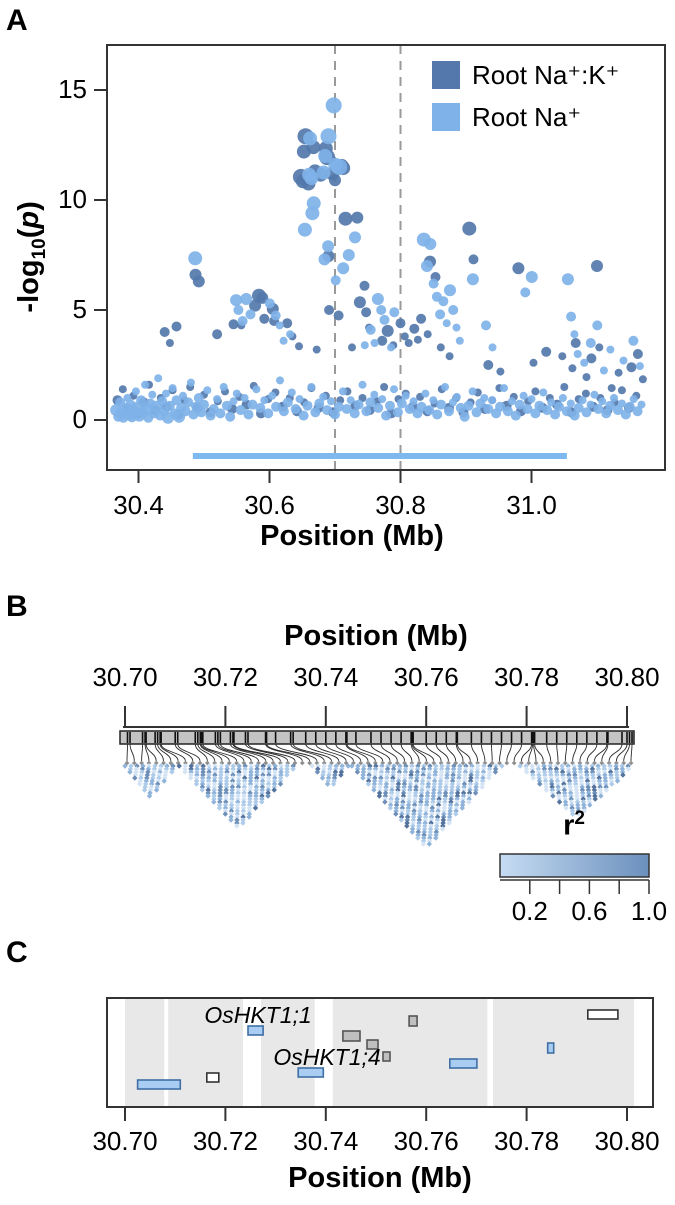  I want to click on y-title-close: ), so click(29, 206).